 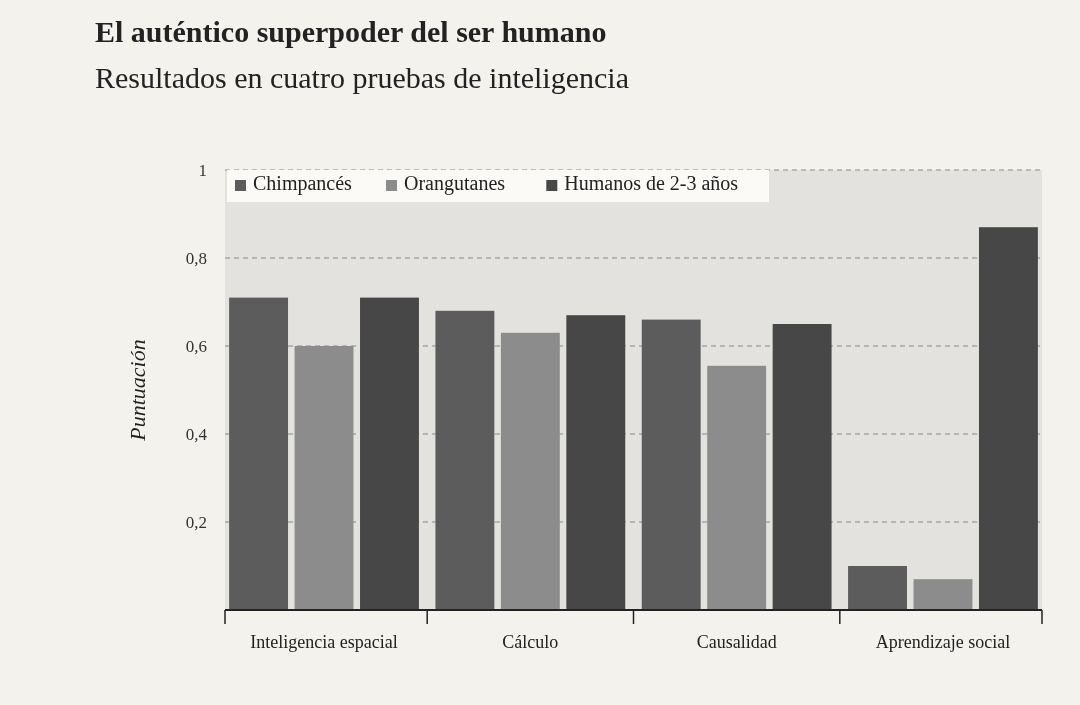 What do you see at coordinates (736, 642) in the screenshot?
I see `x-tick-label: Causalidad` at bounding box center [736, 642].